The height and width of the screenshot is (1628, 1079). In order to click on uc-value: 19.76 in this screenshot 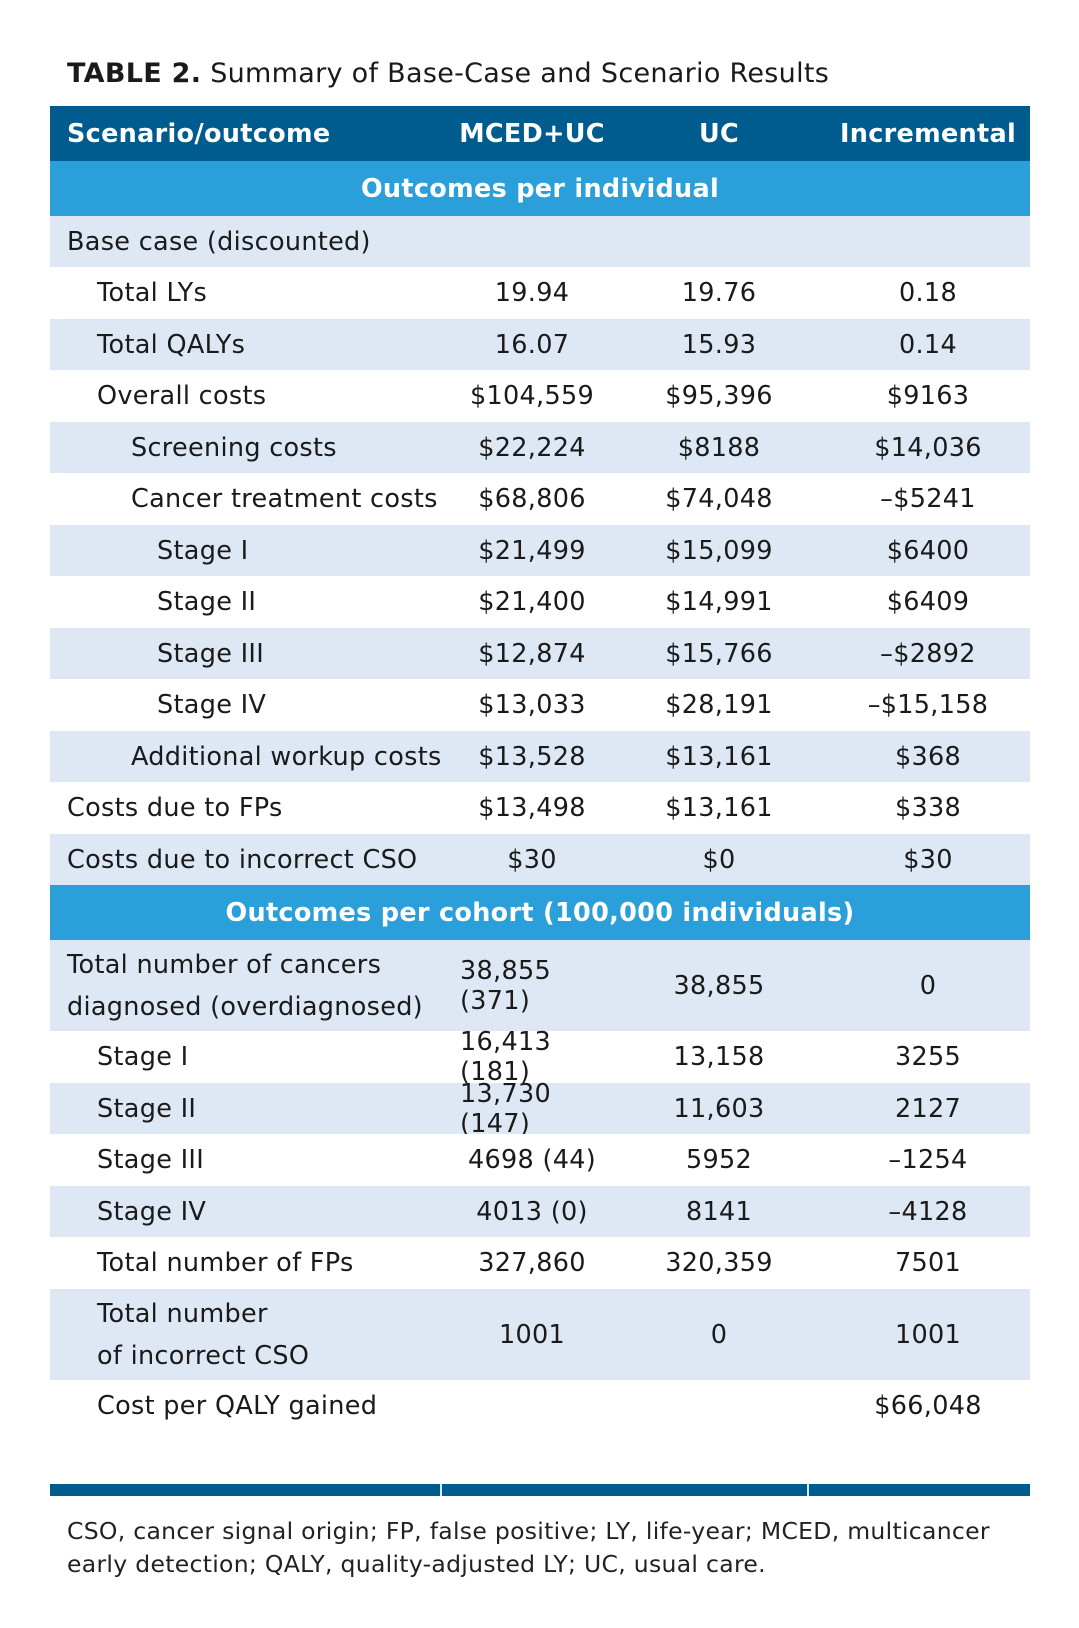, I will do `click(719, 293)`.